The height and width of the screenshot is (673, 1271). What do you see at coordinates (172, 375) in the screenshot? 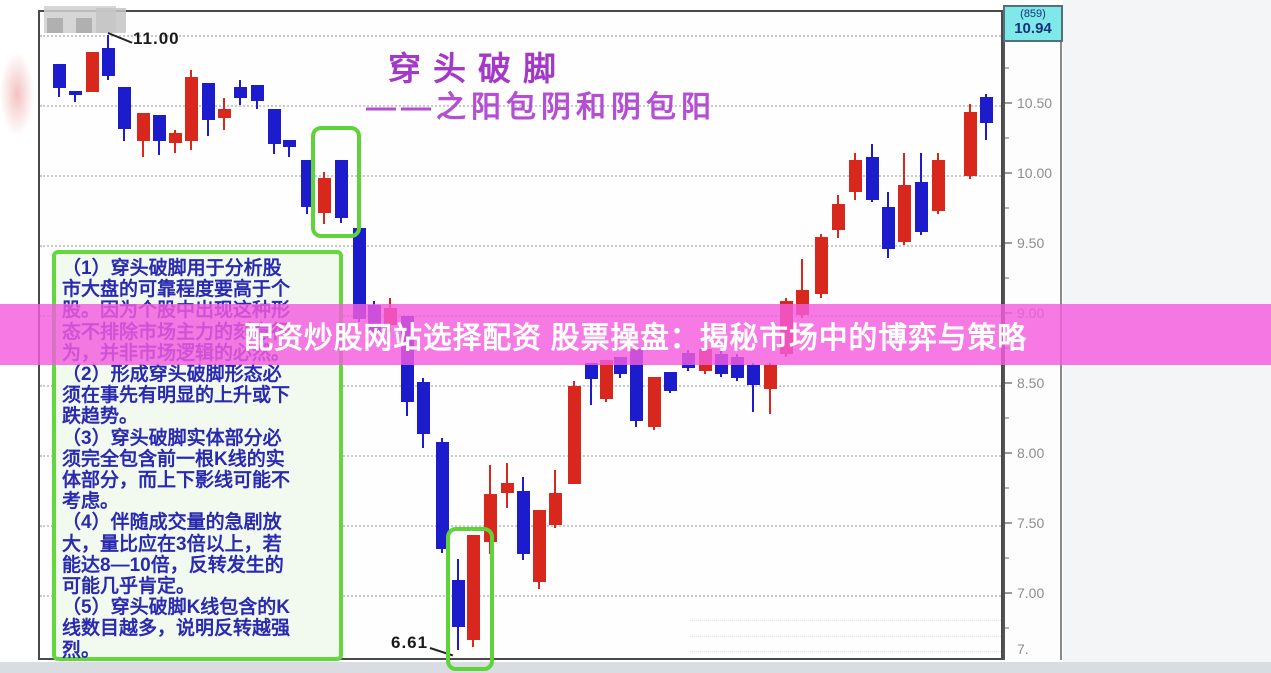
I see `pattern-rule-line: （2）形成穿头破脚形态必` at bounding box center [172, 375].